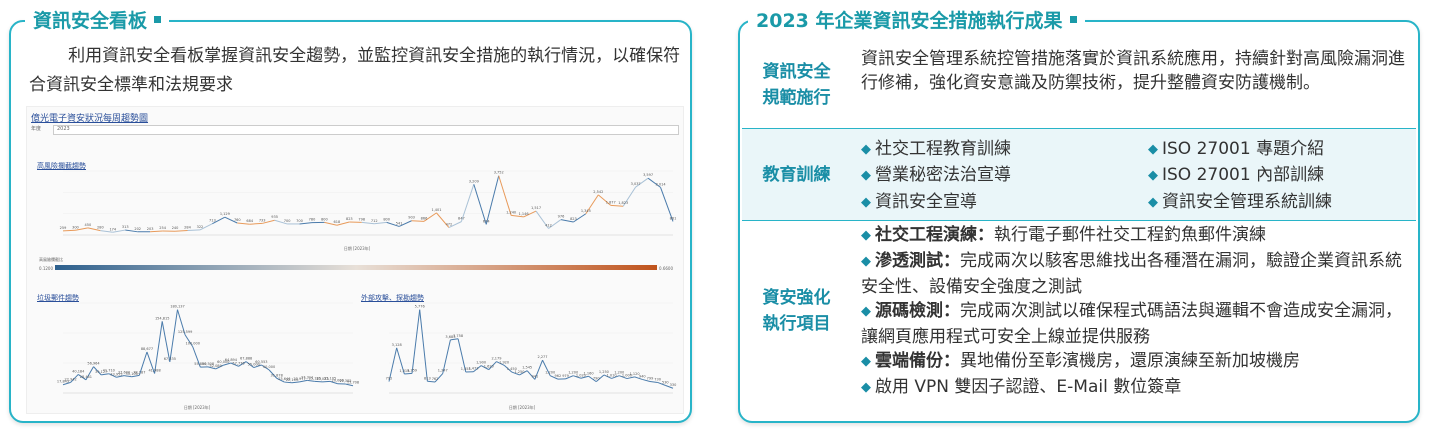 This screenshot has height=432, width=1429. Describe the element at coordinates (443, 371) in the screenshot. I see `data-label: 1,347` at that location.